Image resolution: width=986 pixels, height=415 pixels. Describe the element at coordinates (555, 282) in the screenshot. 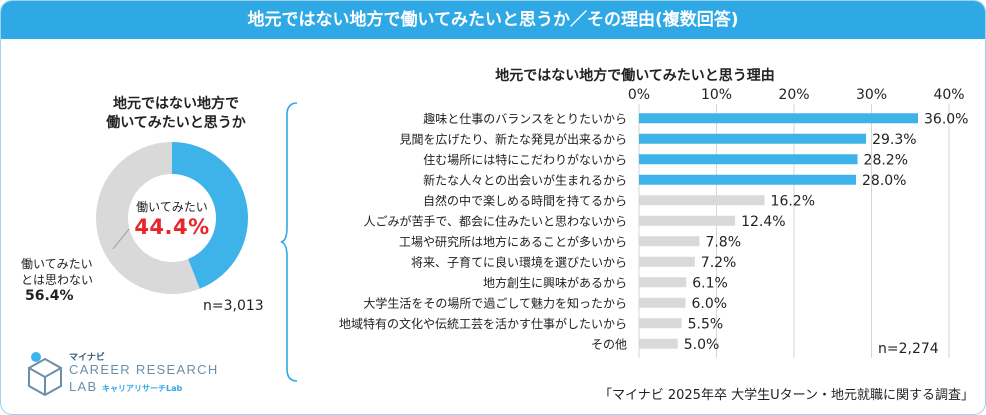

I see `category-label: 地方創生に興味があるから` at that location.